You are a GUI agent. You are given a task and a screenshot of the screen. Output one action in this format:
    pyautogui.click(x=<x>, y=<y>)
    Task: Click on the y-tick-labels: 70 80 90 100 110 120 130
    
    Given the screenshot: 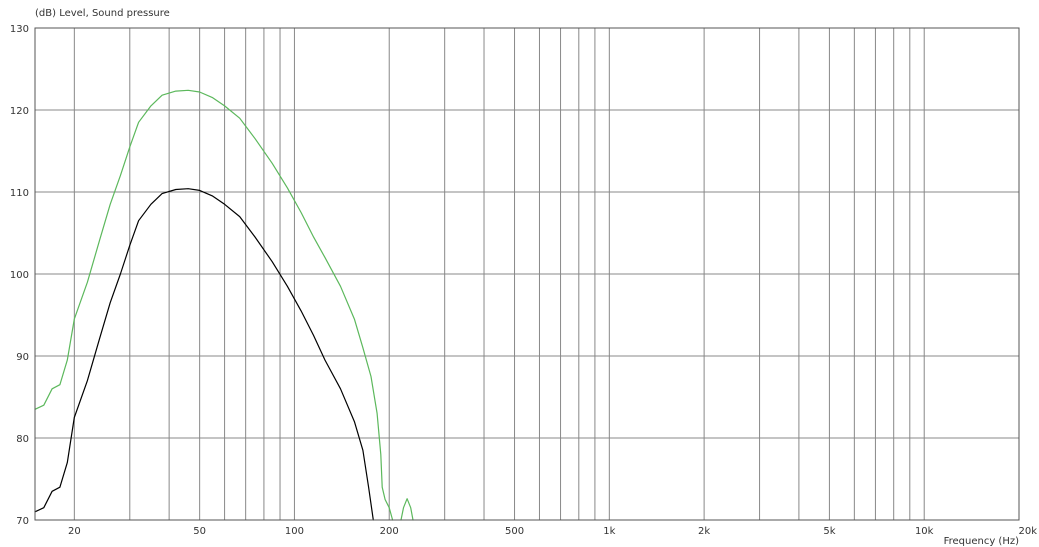 What is the action you would take?
    pyautogui.click(x=19, y=275)
    